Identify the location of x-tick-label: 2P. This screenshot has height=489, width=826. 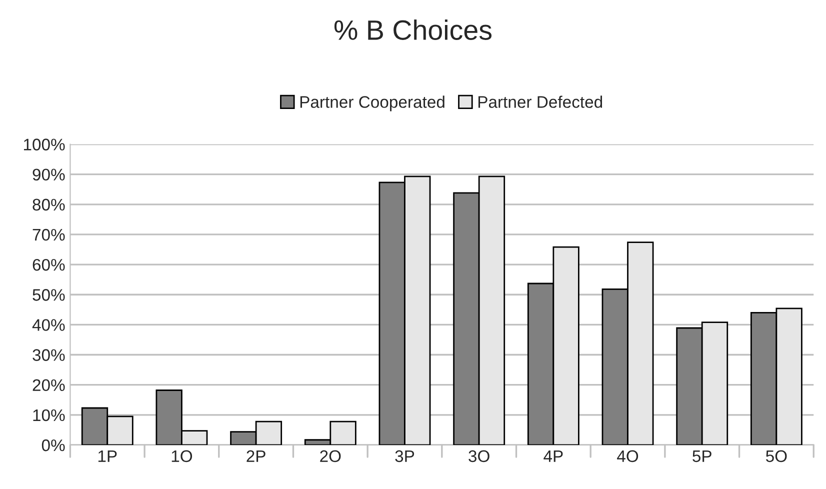
(256, 456).